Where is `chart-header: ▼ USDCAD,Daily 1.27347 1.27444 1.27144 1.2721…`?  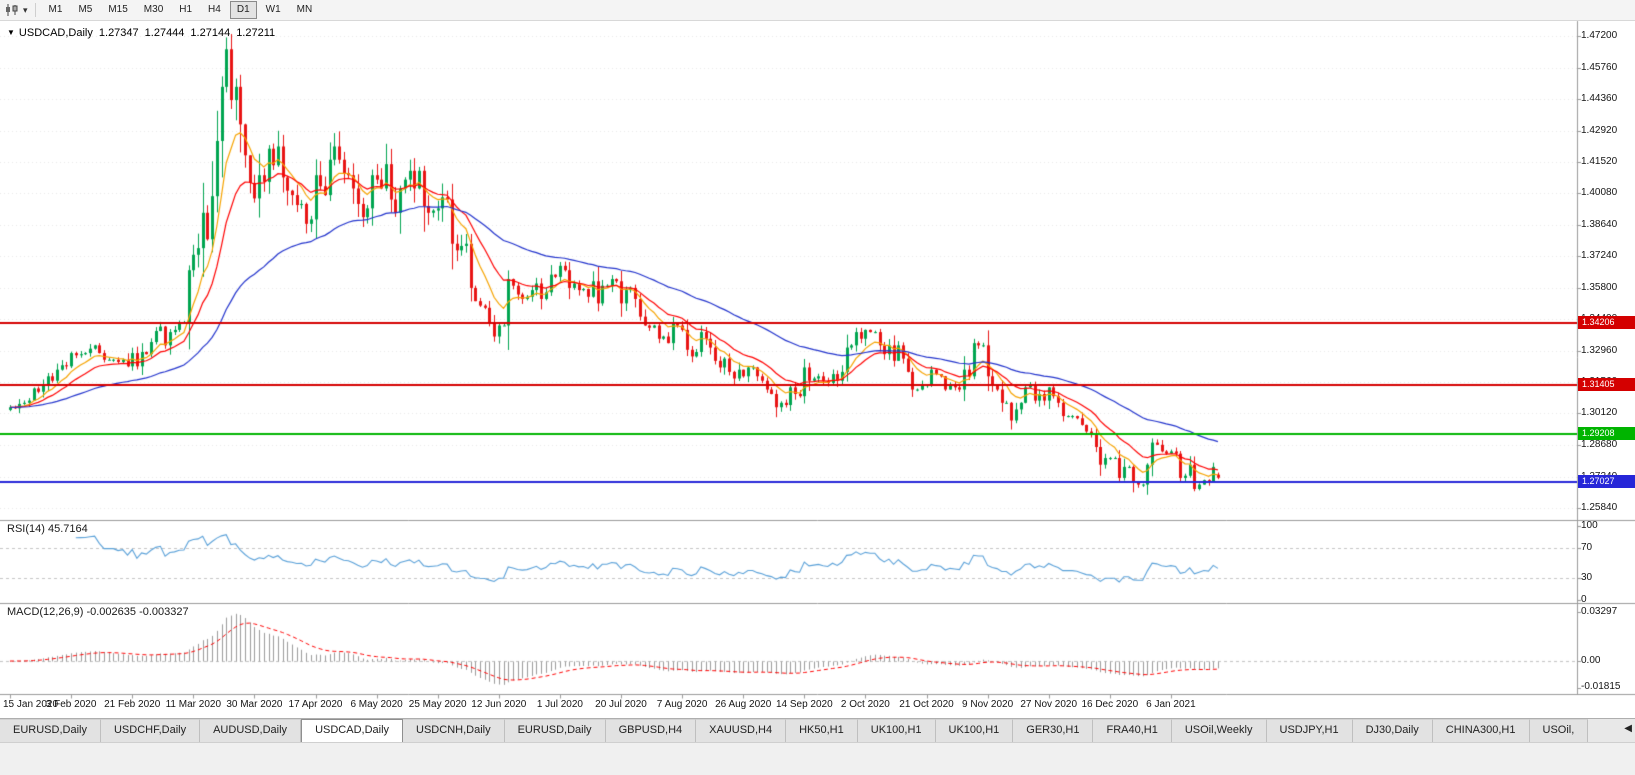 chart-header: ▼ USDCAD,Daily 1.27347 1.27444 1.27144 1.2721… is located at coordinates (141, 33).